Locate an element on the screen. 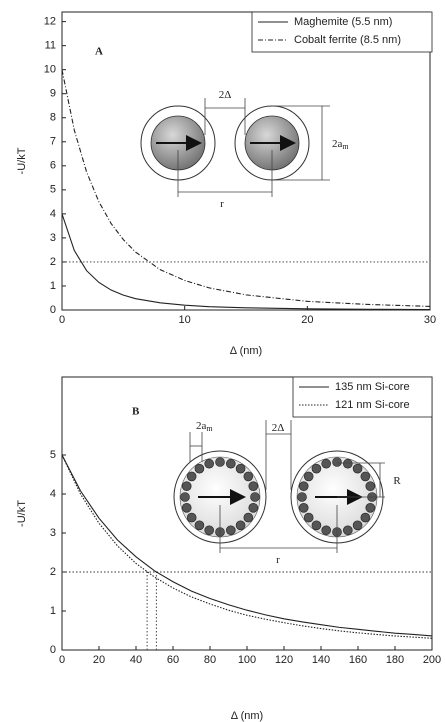 This screenshot has height=722, width=445. y-tick-label: 6 is located at coordinates (53, 166).